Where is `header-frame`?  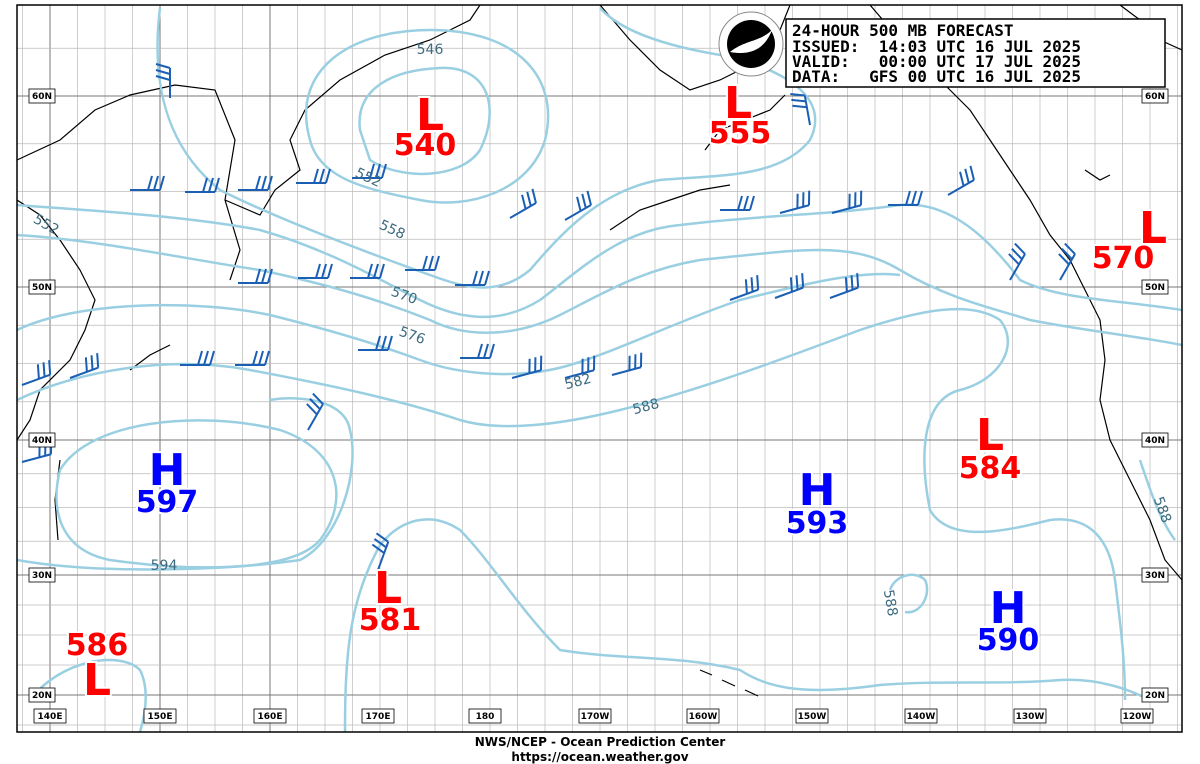 header-frame is located at coordinates (975, 53).